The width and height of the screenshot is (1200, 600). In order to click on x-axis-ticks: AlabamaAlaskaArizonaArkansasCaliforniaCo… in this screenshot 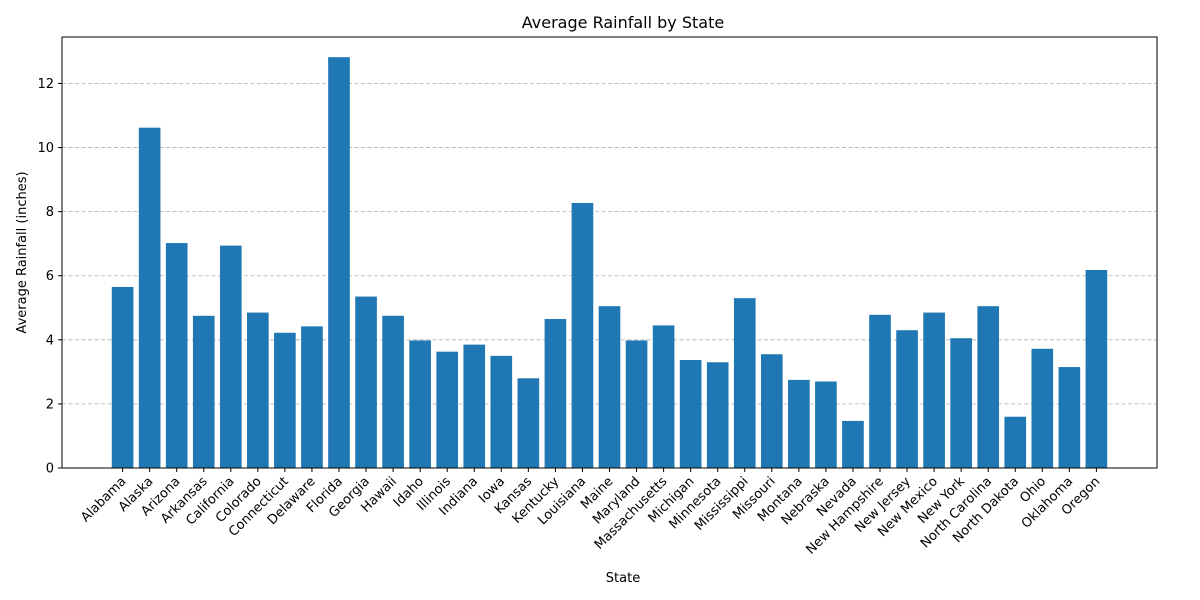, I will do `click(590, 513)`.